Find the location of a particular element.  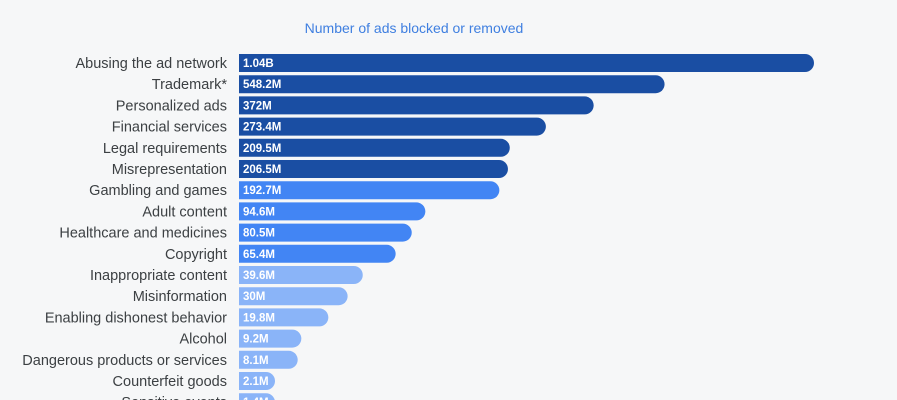

category-label: Copyright is located at coordinates (196, 255).